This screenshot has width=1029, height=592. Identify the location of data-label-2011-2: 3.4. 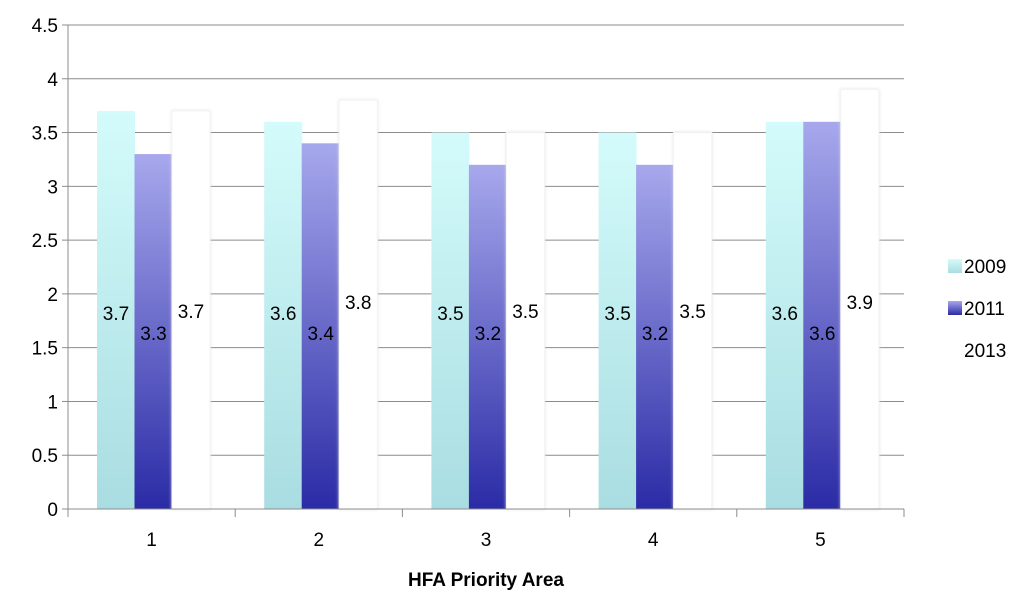
(320, 334).